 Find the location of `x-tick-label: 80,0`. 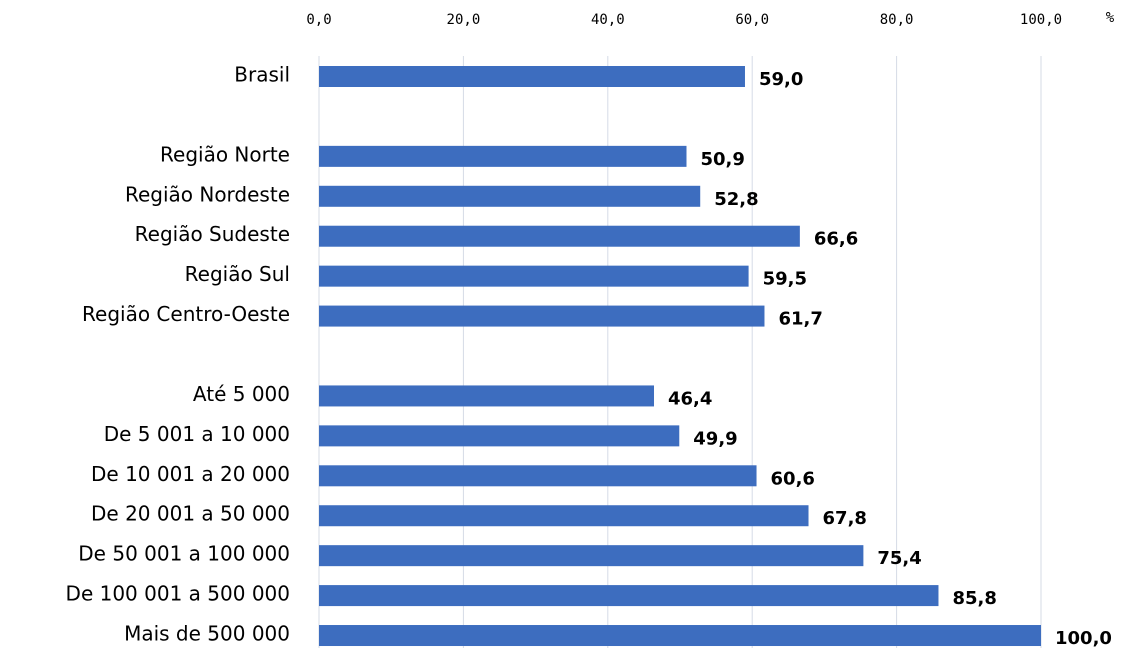

x-tick-label: 80,0 is located at coordinates (897, 20).